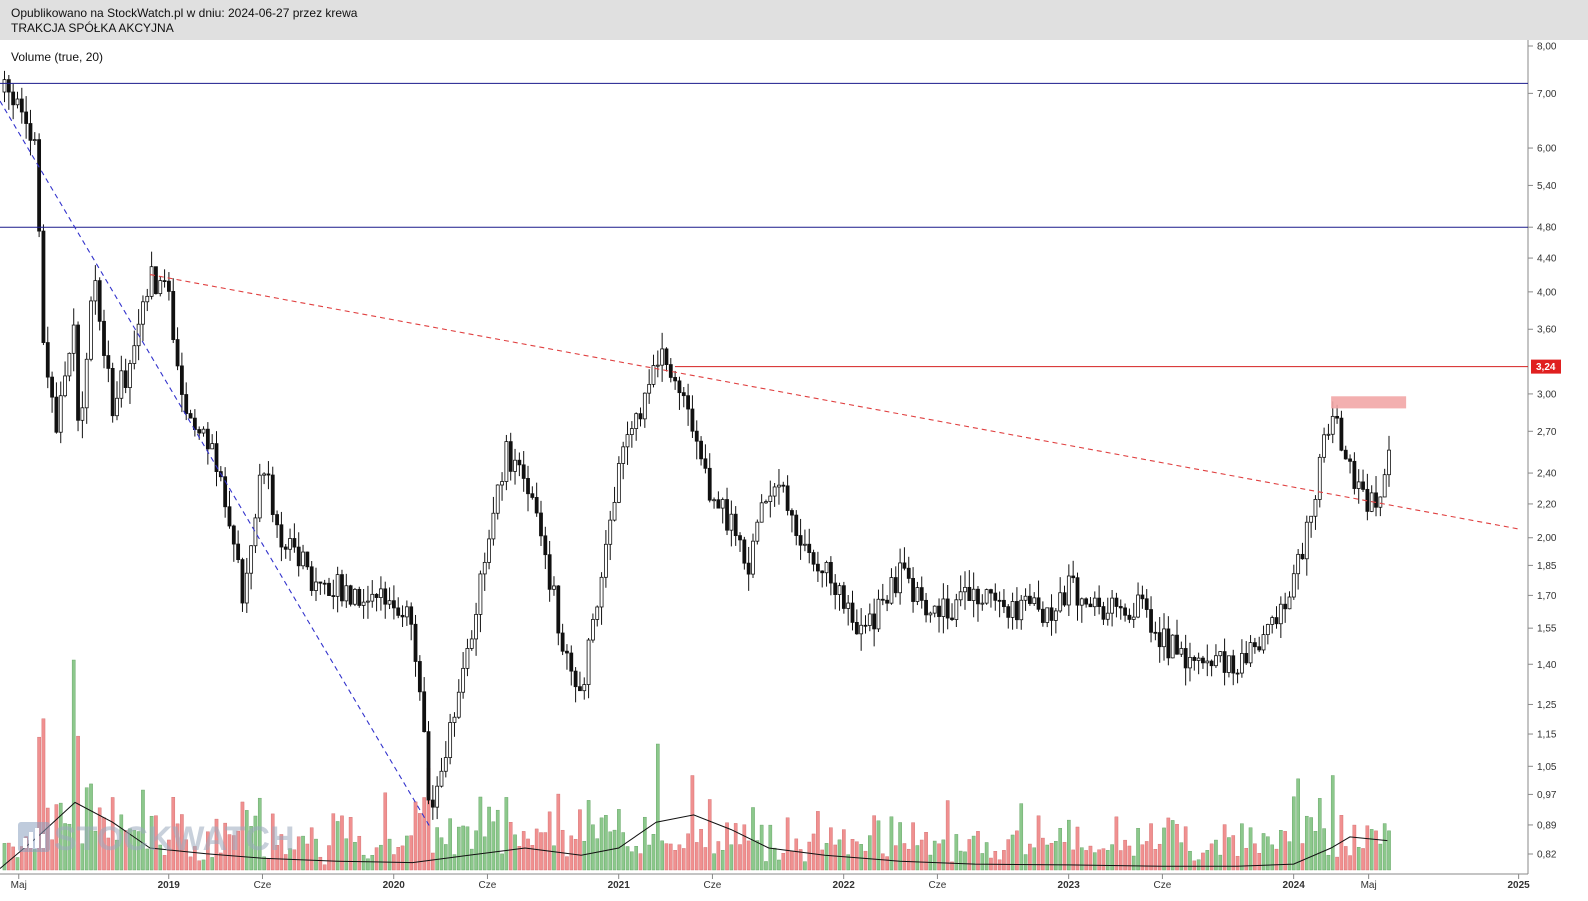 This screenshot has height=901, width=1588. Describe the element at coordinates (19, 885) in the screenshot. I see `time-tick-label: Maj` at that location.